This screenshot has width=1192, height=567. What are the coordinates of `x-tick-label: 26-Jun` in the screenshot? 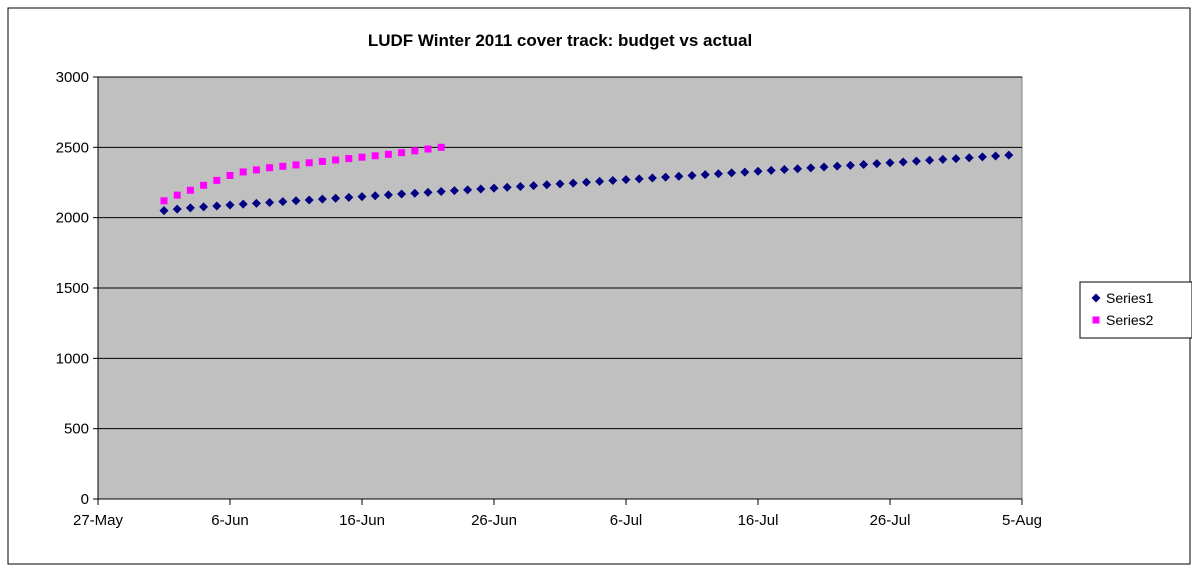 It's located at (494, 520).